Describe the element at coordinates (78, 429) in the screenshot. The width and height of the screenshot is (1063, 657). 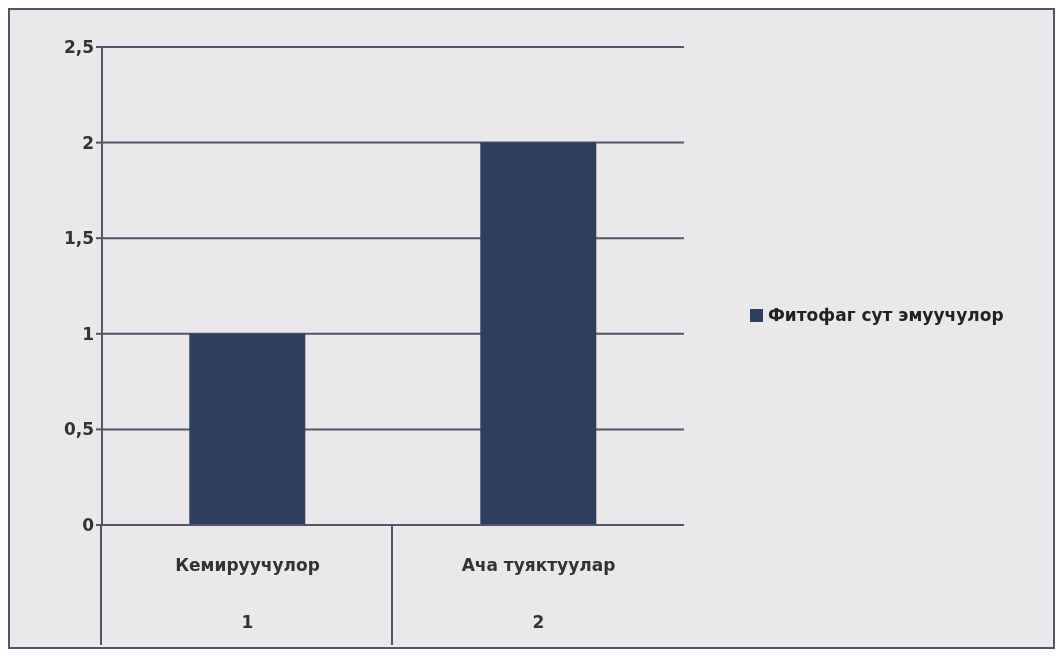
I see `y-tick-label: 0,5` at that location.